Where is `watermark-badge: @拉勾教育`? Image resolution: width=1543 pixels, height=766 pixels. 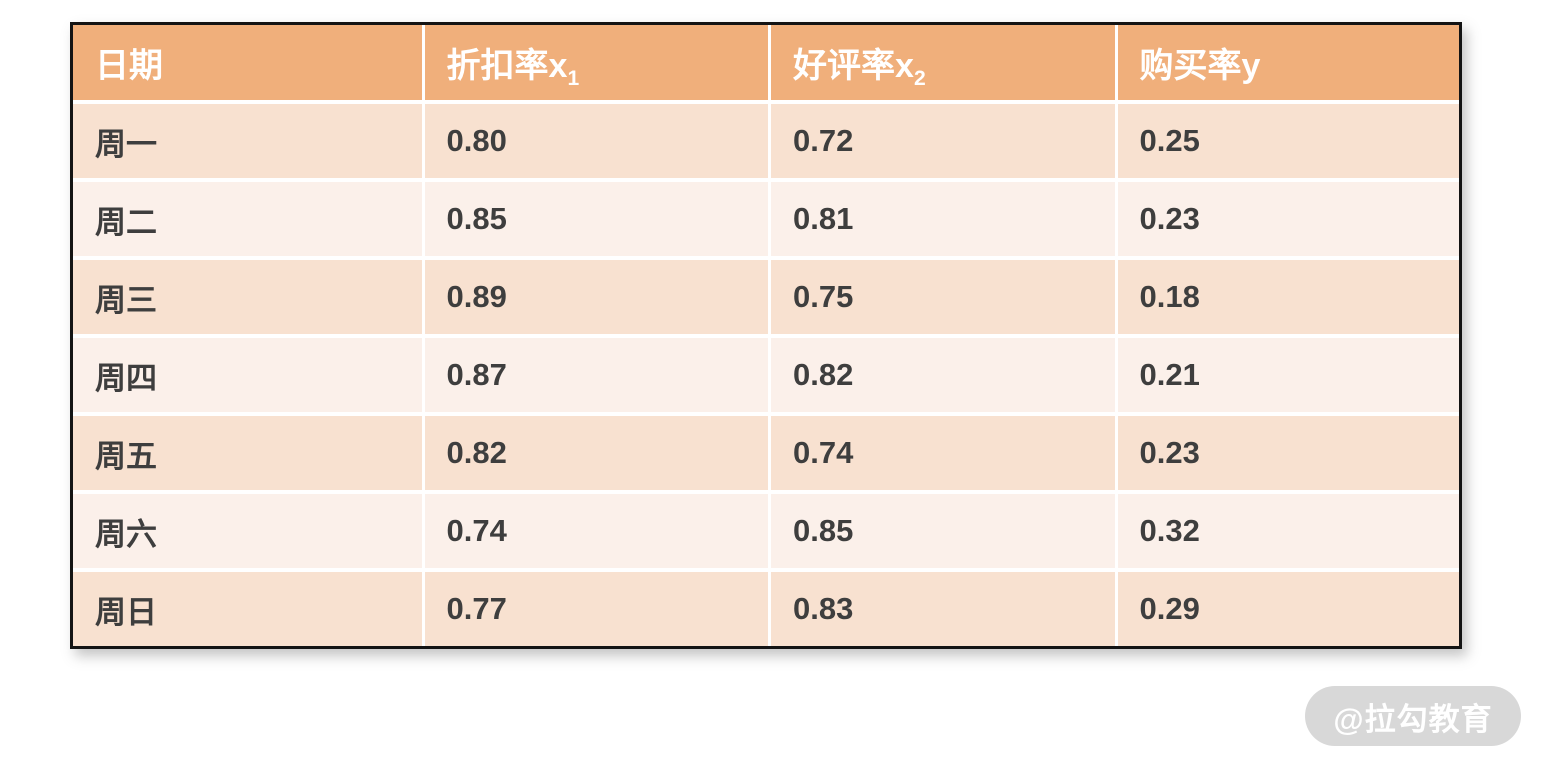
watermark-badge: @拉勾教育 is located at coordinates (1413, 716).